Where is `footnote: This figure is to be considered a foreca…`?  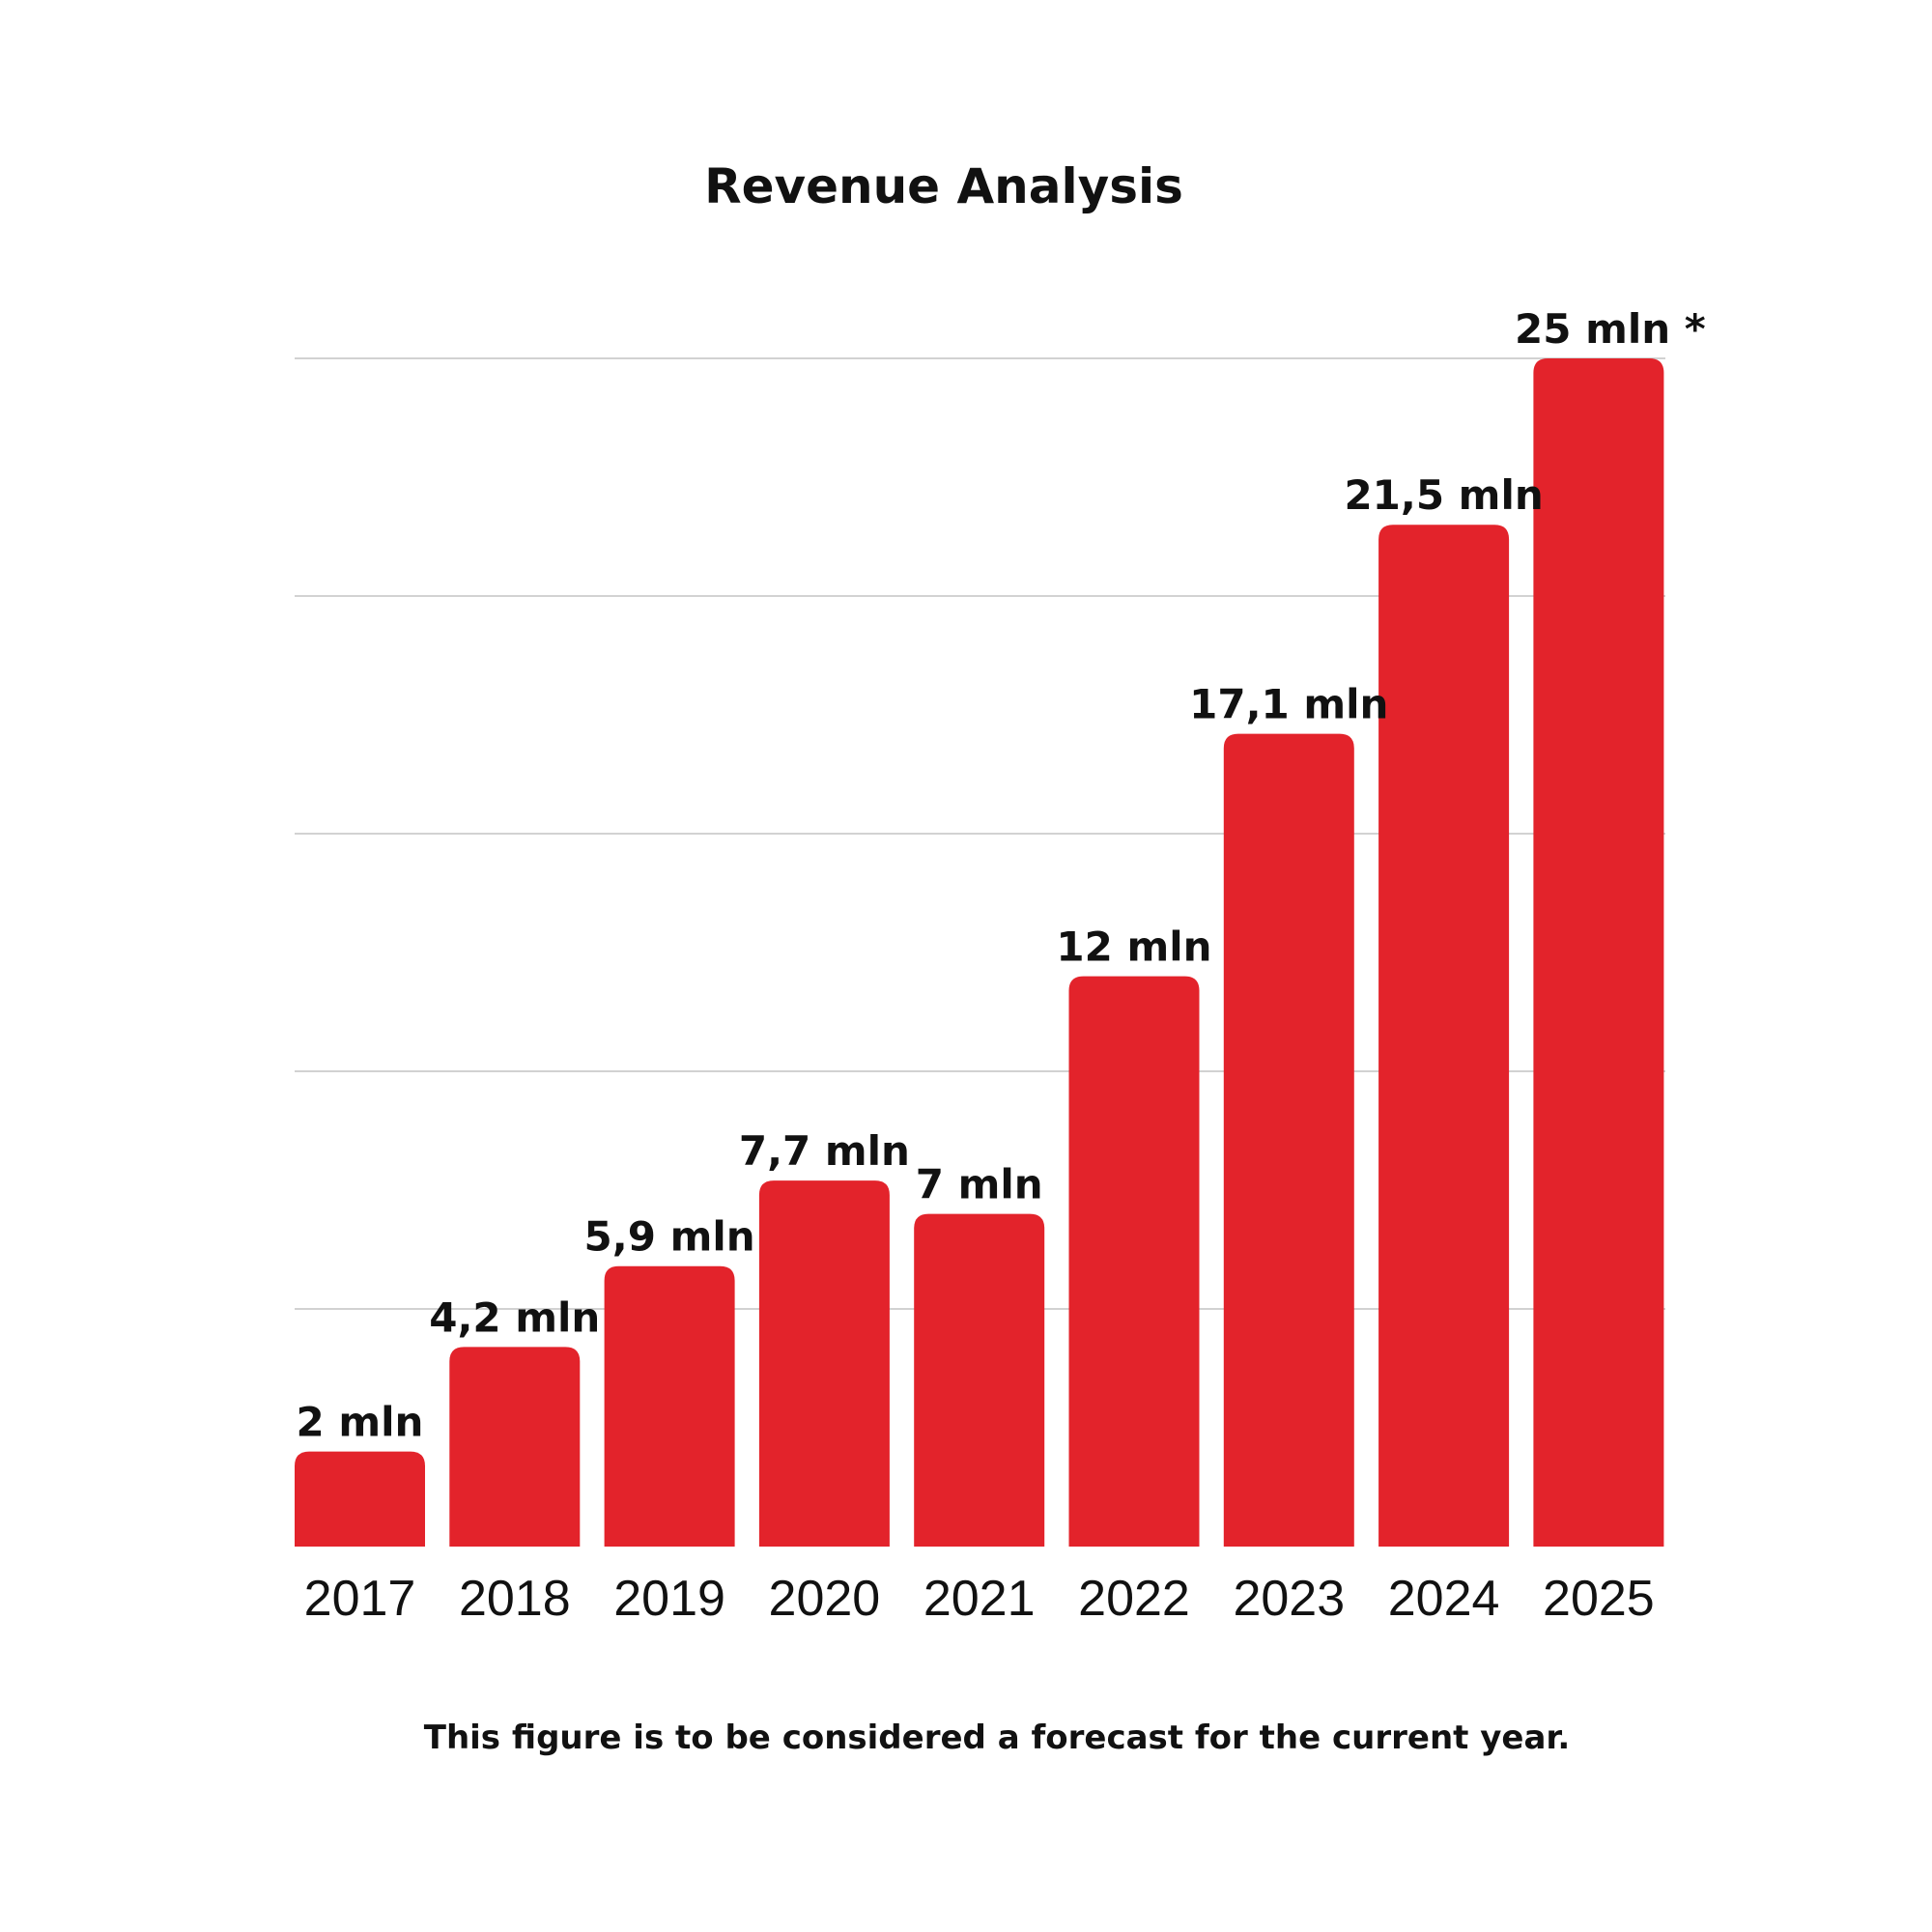
footnote: This figure is to be considered a foreca… is located at coordinates (997, 1738).